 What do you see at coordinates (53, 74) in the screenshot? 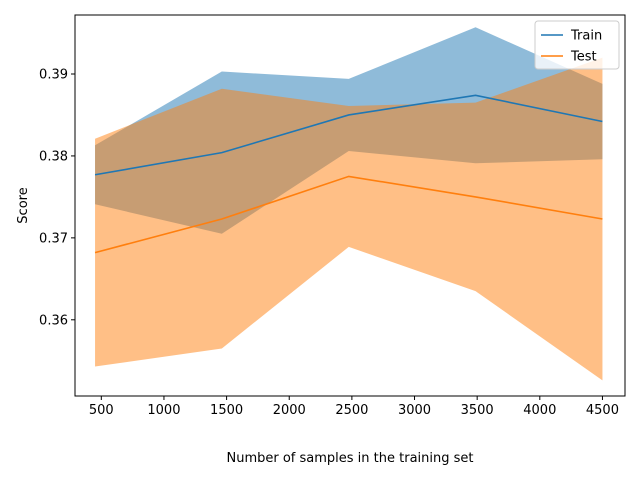
I see `y-tick-label: 0.39` at bounding box center [53, 74].